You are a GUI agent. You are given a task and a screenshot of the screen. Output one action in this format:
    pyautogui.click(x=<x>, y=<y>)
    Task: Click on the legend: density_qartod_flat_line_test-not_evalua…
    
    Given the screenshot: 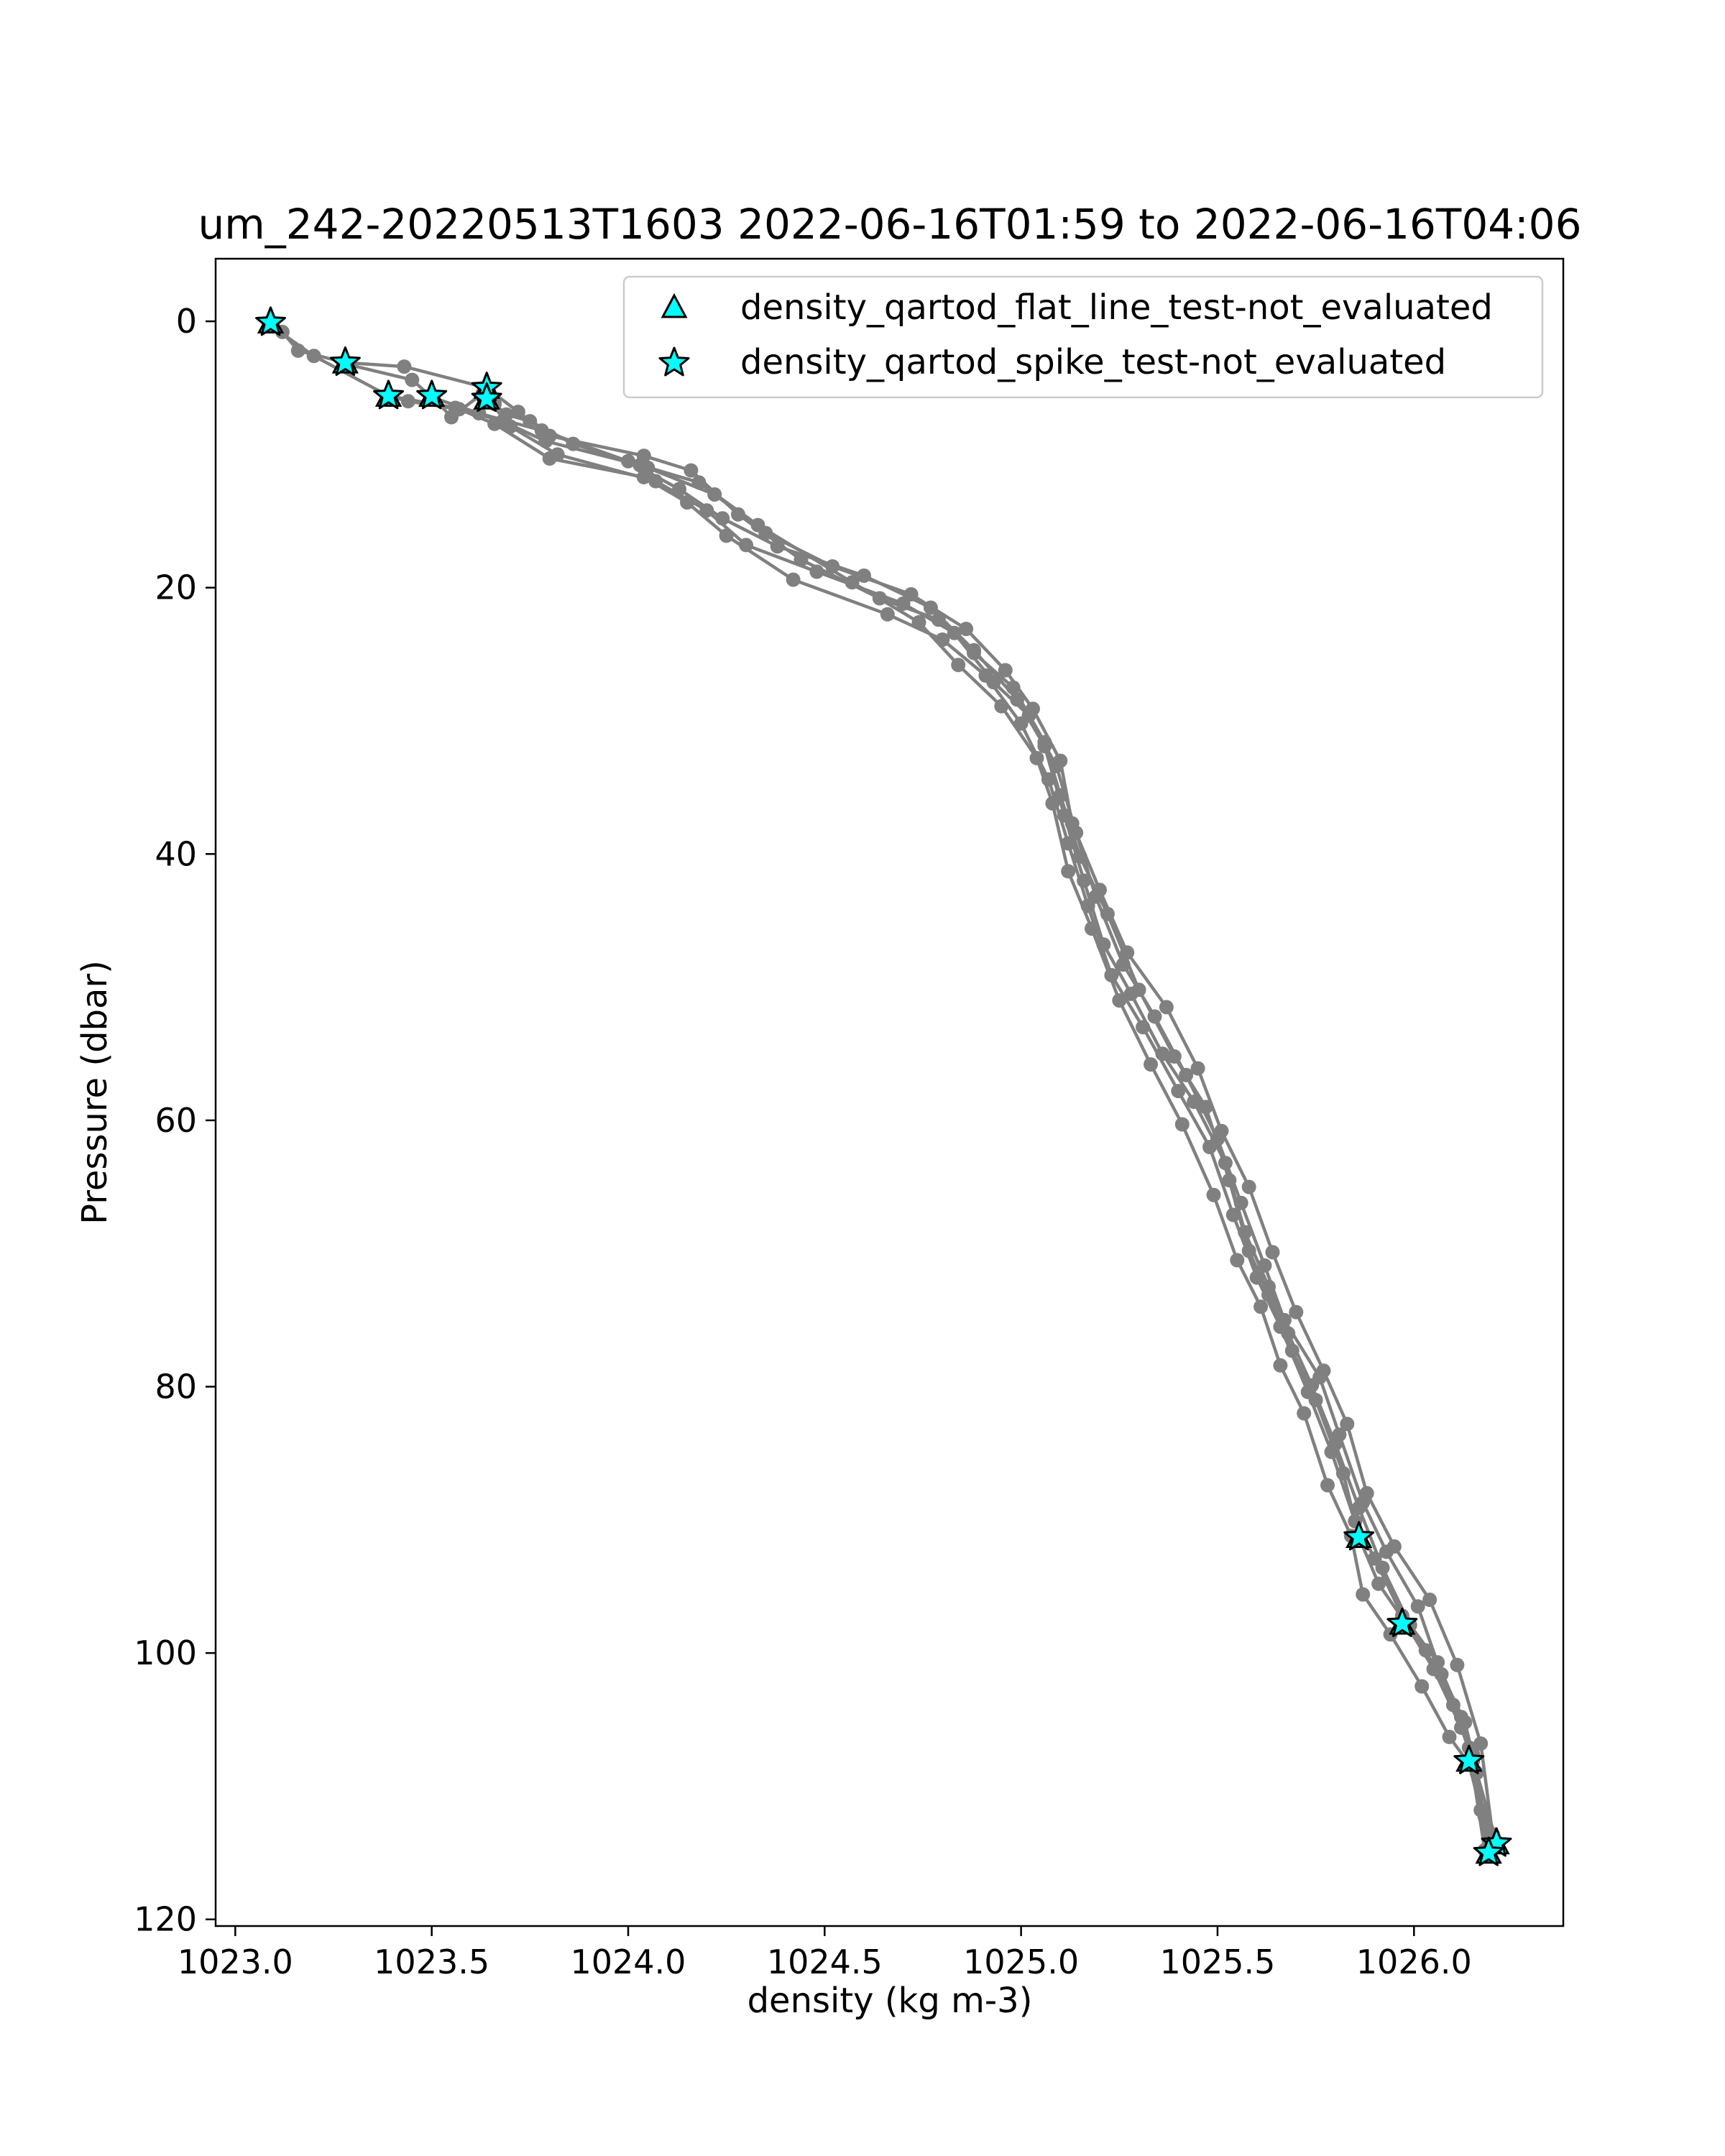 What is the action you would take?
    pyautogui.click(x=1083, y=337)
    